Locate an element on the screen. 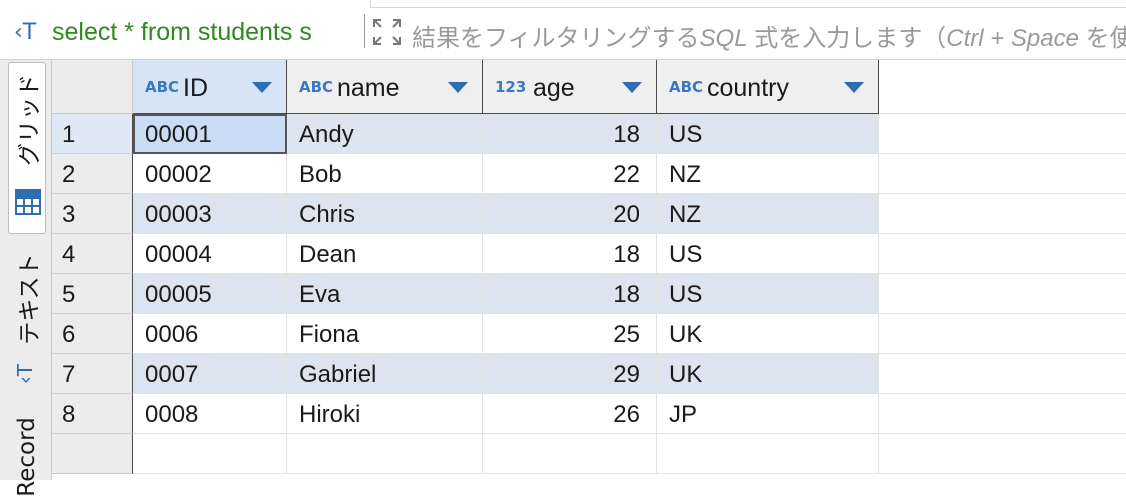 This screenshot has width=1126, height=497. number-type-icon: 123 is located at coordinates (511, 87).